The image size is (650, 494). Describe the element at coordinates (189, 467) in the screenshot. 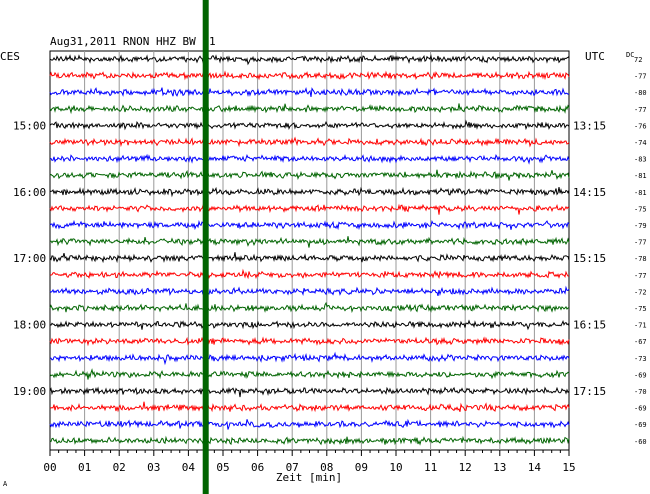

I see `x-tick-label: 04` at that location.